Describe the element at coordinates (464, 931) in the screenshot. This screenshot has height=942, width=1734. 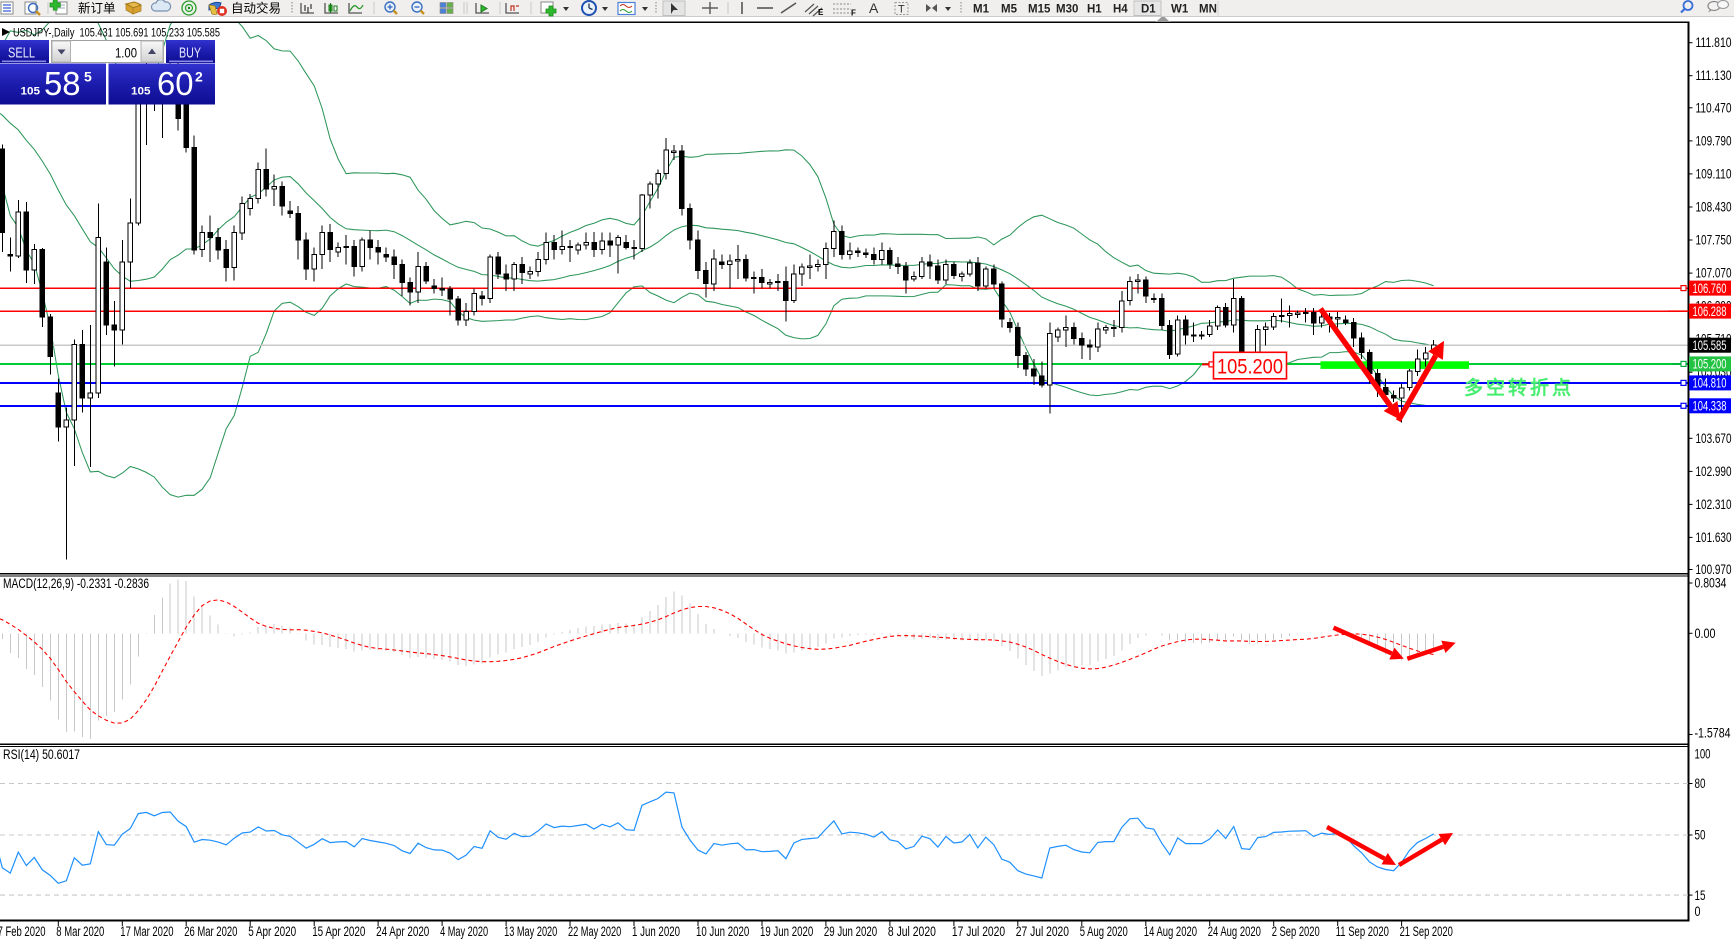
I see `svg-text: 4 May 2020` at that location.